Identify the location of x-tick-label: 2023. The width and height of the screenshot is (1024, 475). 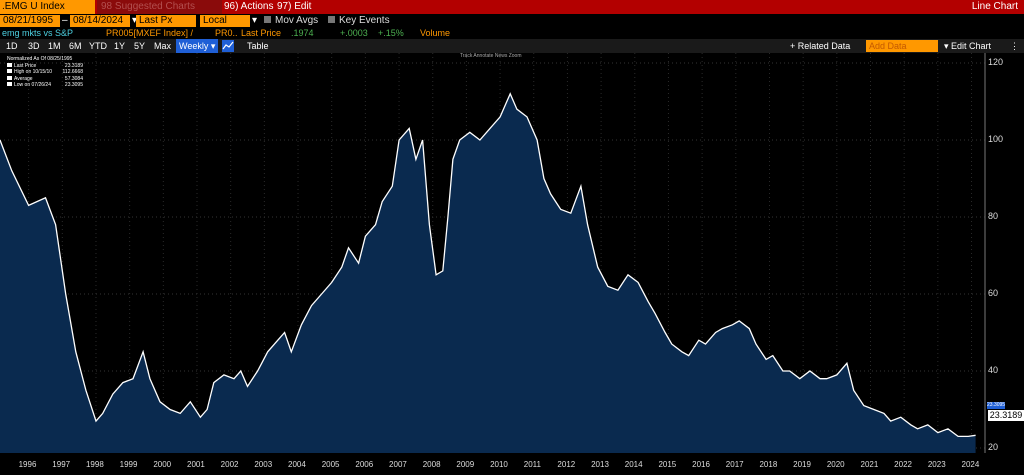
(936, 464).